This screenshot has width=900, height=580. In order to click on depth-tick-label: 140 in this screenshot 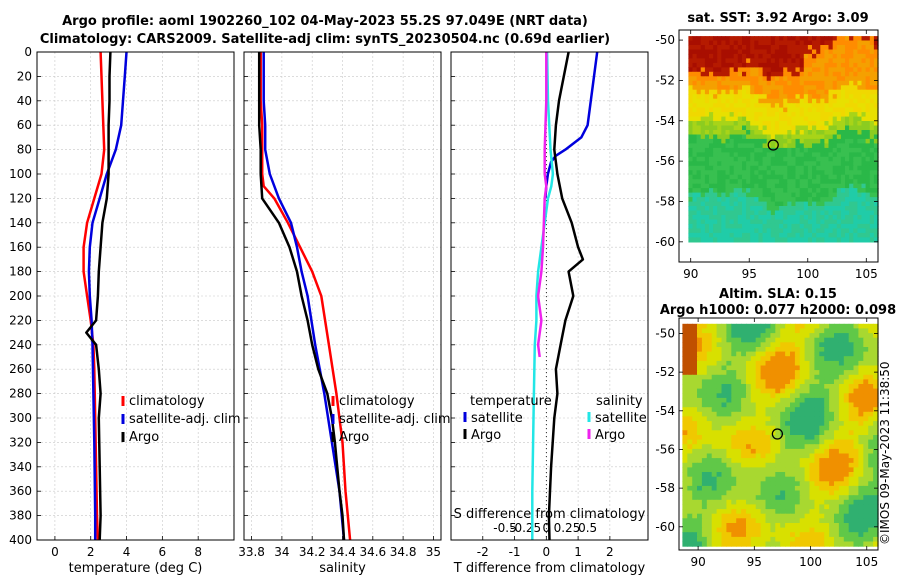, I will do `click(20, 223)`.